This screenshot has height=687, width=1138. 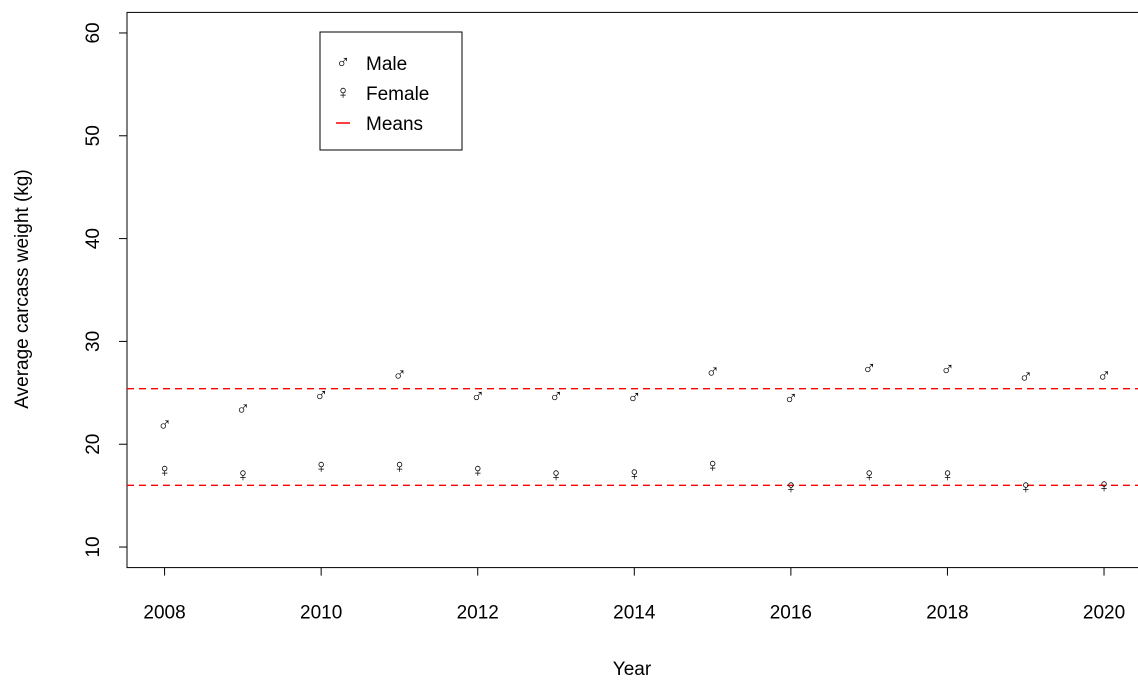 I want to click on legend-symbol: ♂, so click(x=343, y=63).